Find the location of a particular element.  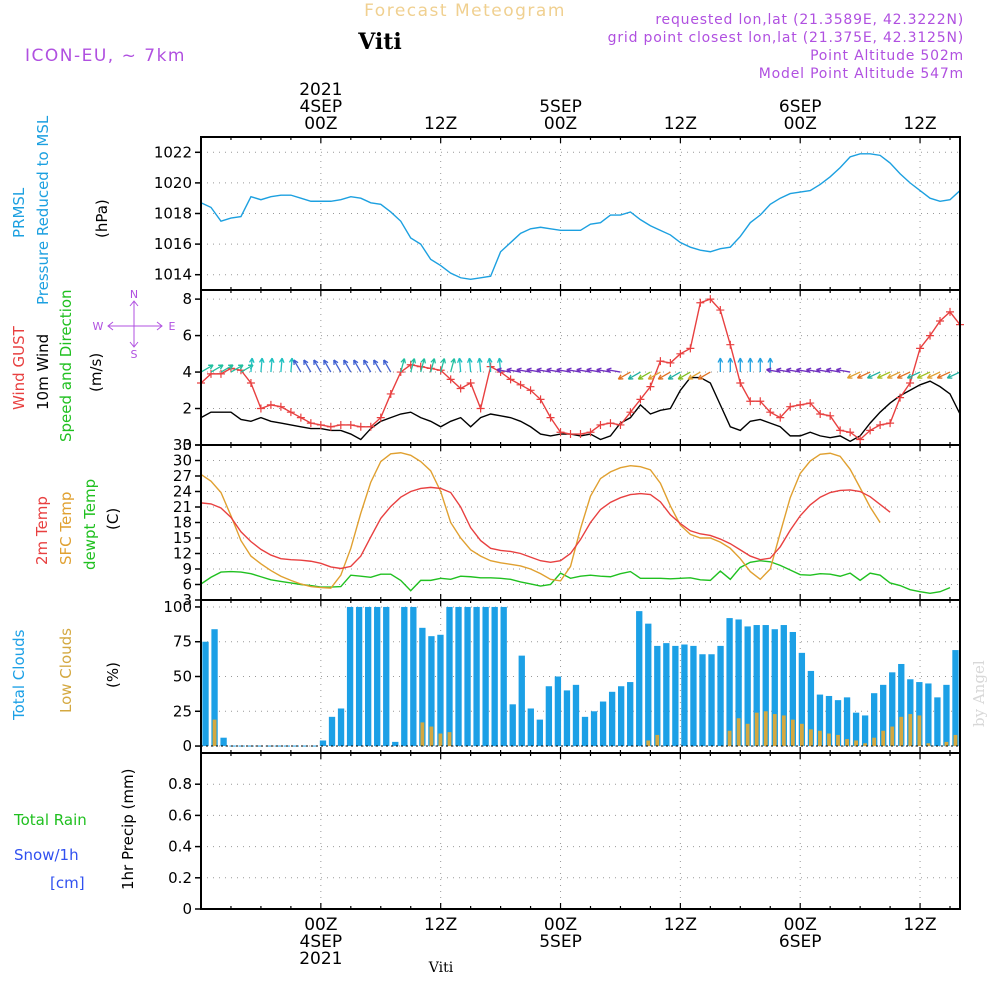

y-tick-label: 1020 is located at coordinates (173, 183).